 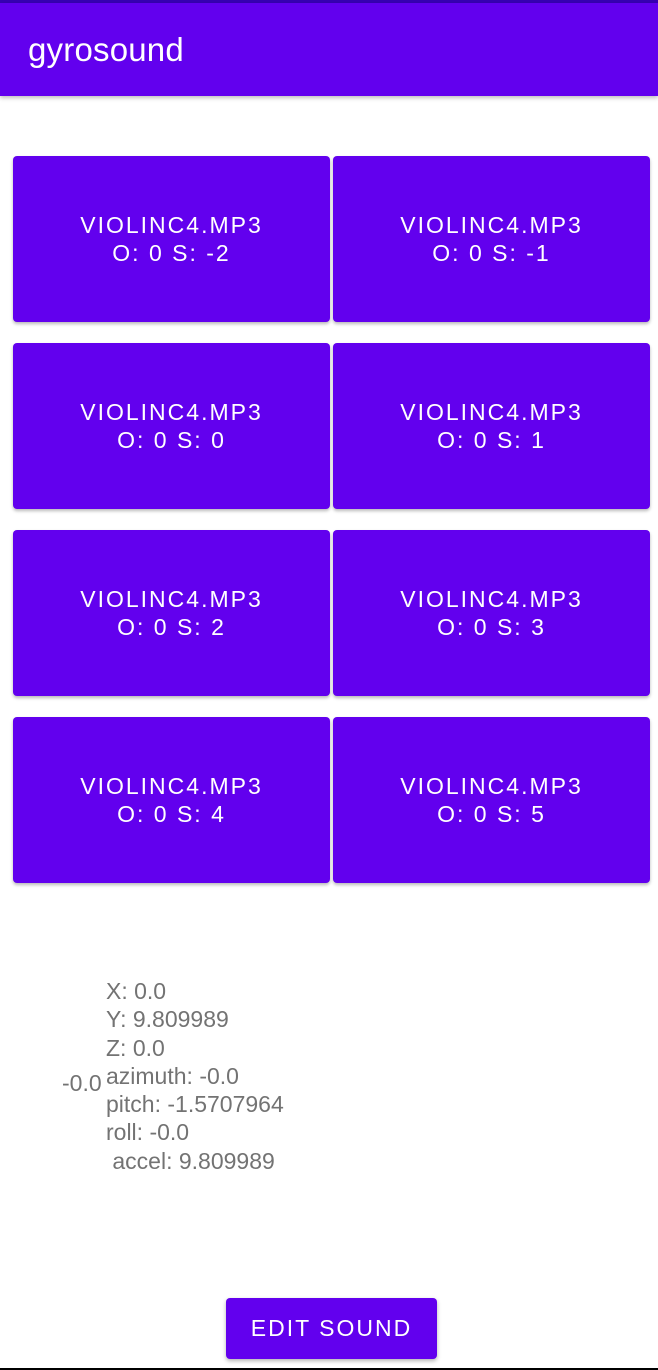 What do you see at coordinates (82, 1083) in the screenshot?
I see `side-value-label: -0.0` at bounding box center [82, 1083].